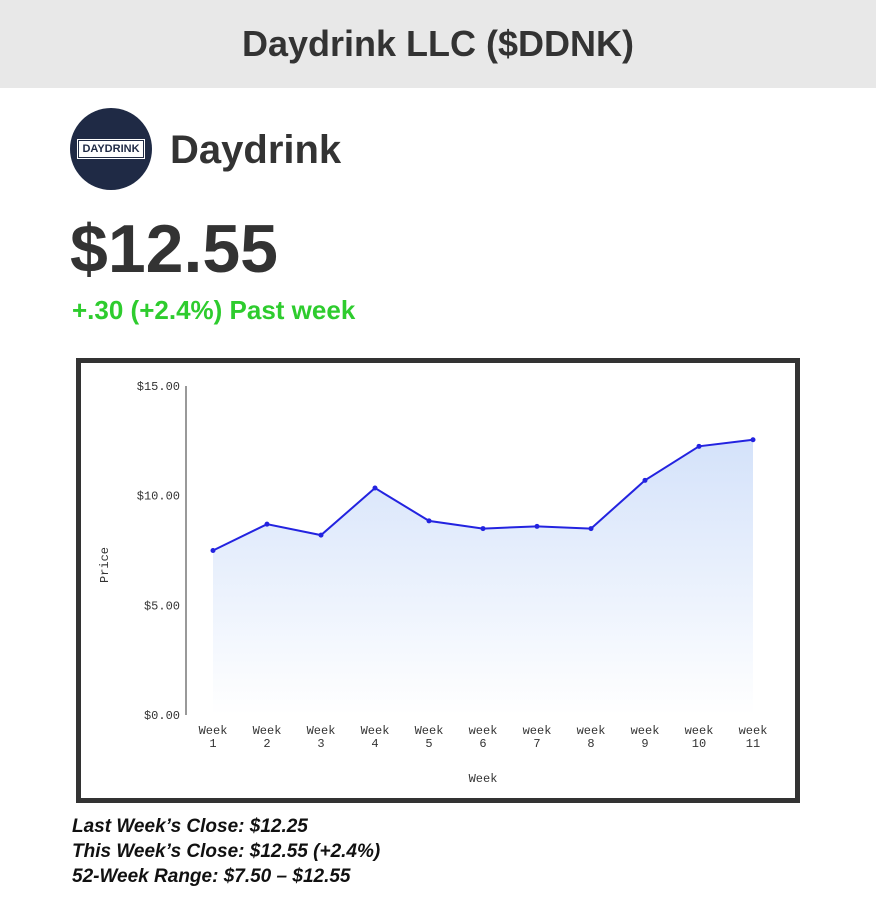  I want to click on y-axis-title: Price, so click(105, 565).